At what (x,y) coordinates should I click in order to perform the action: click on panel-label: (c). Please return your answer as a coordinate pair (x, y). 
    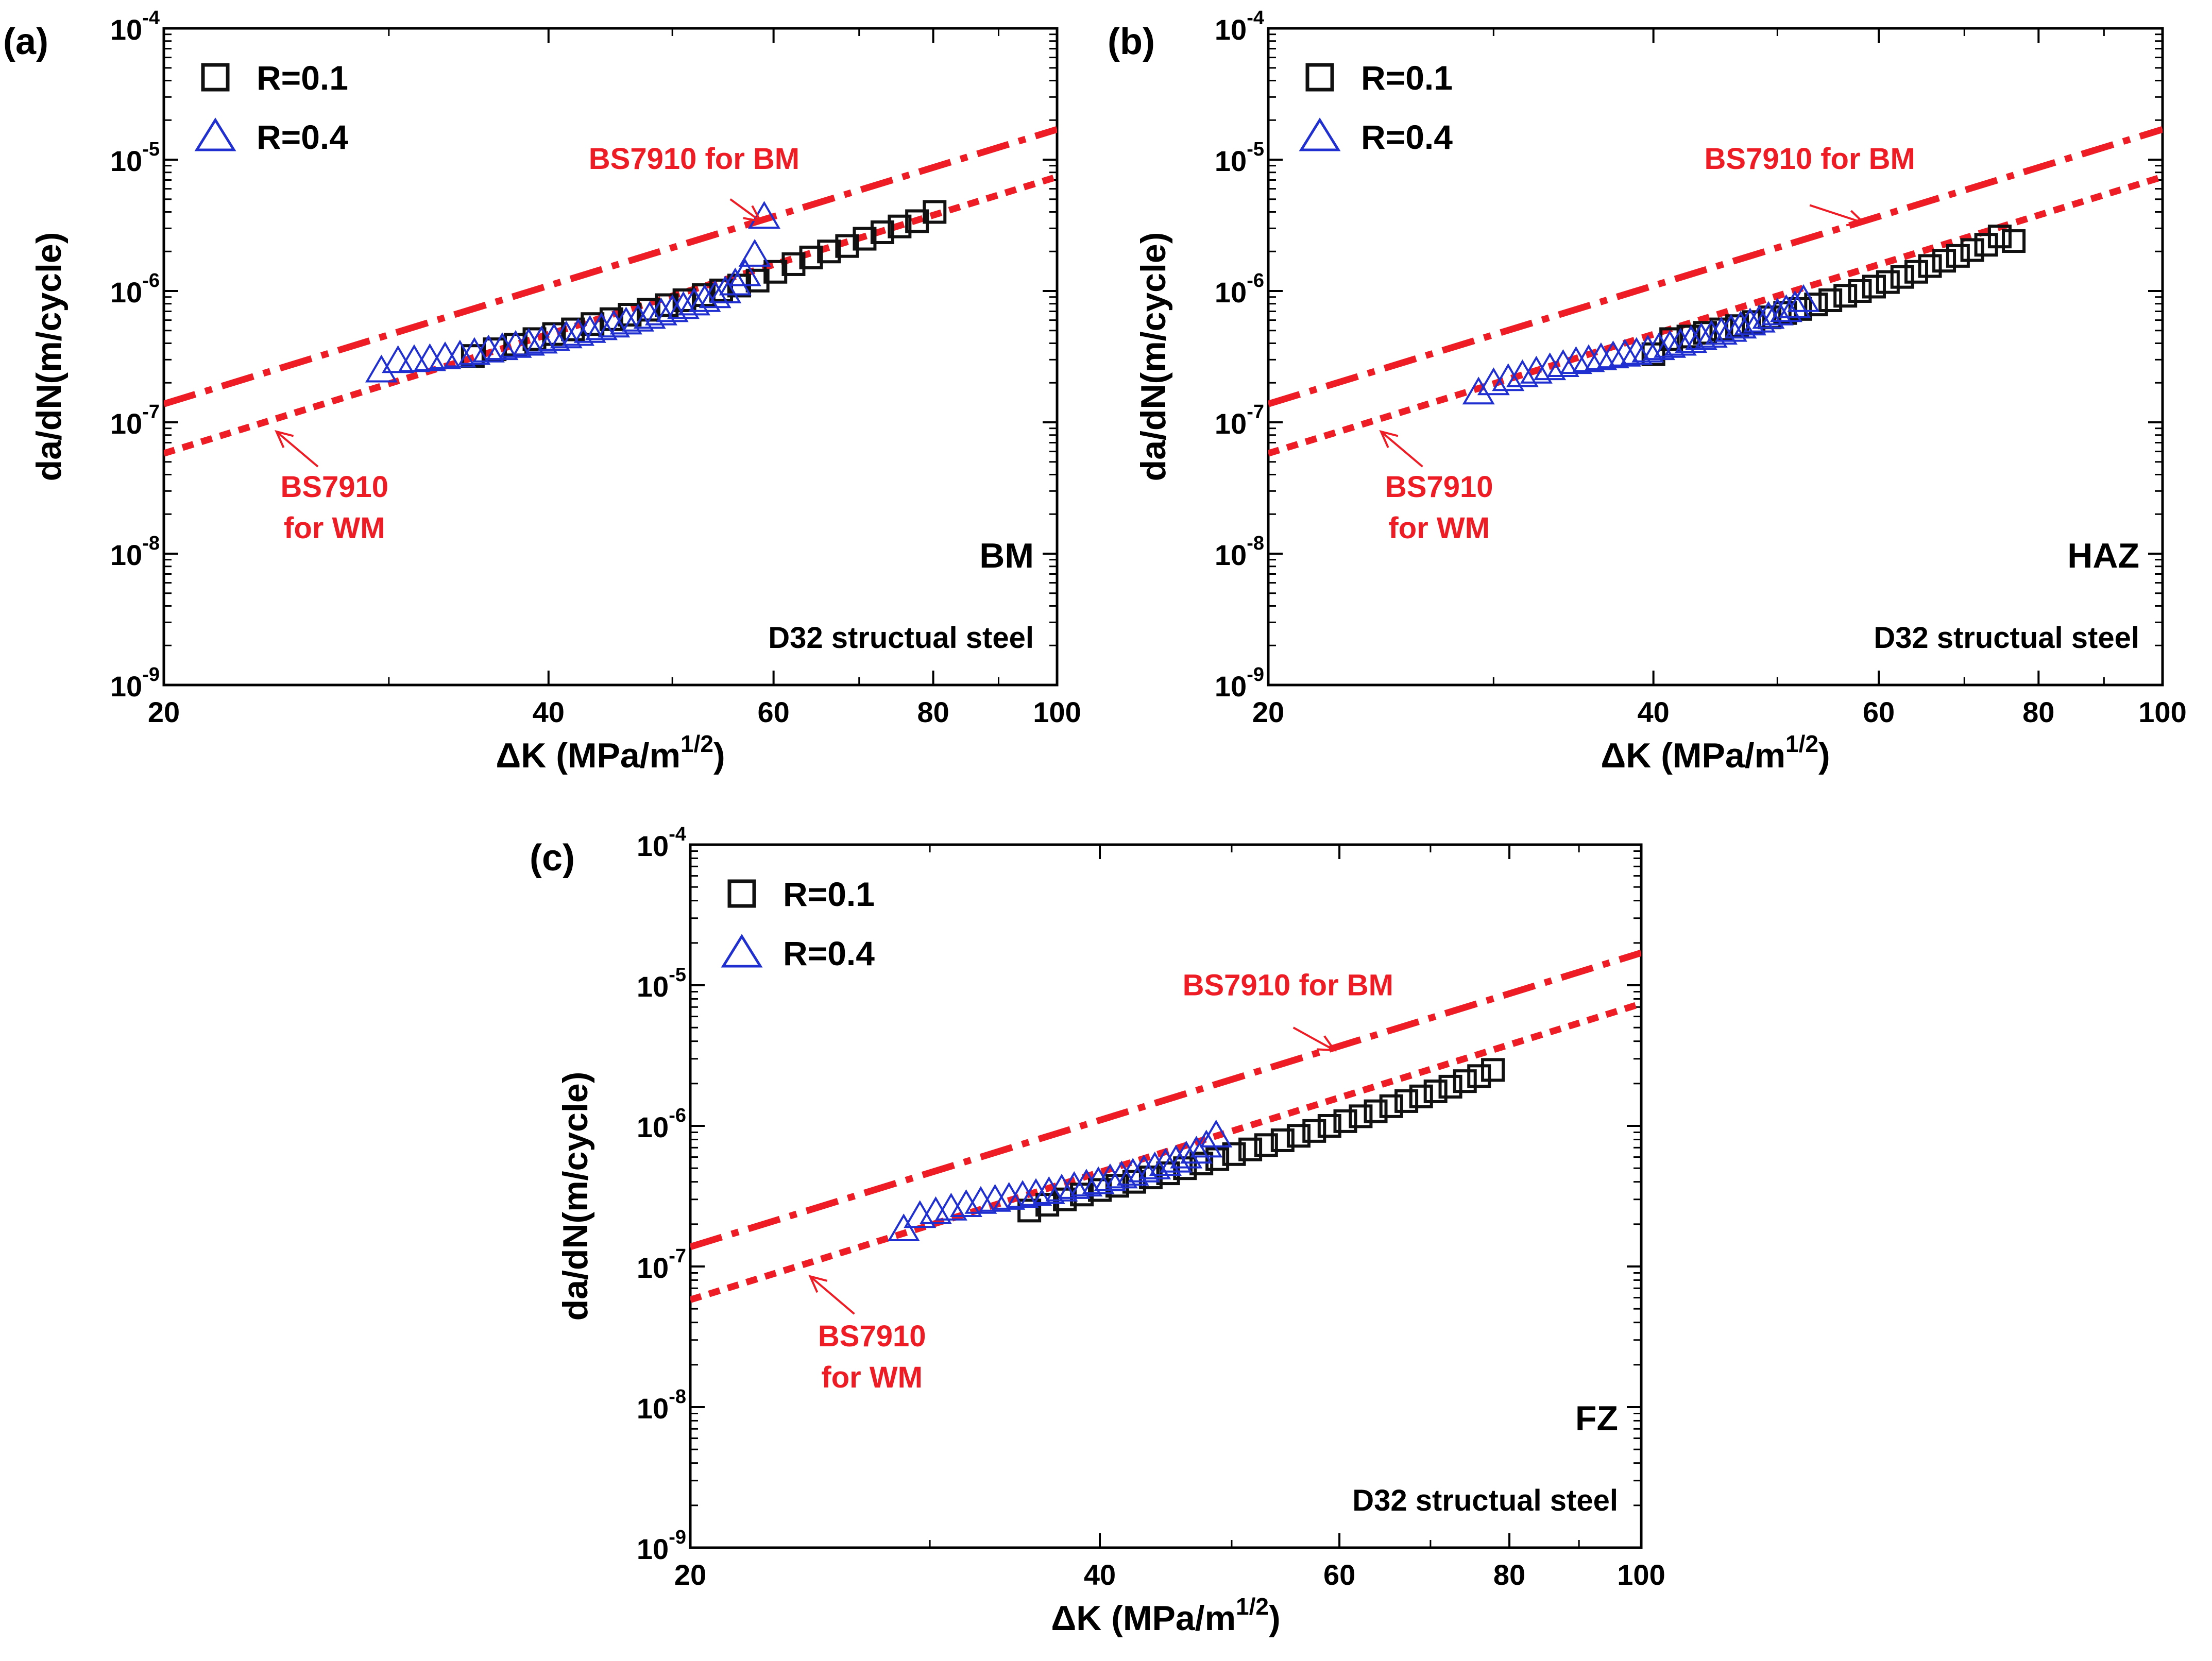
    Looking at the image, I should click on (552, 858).